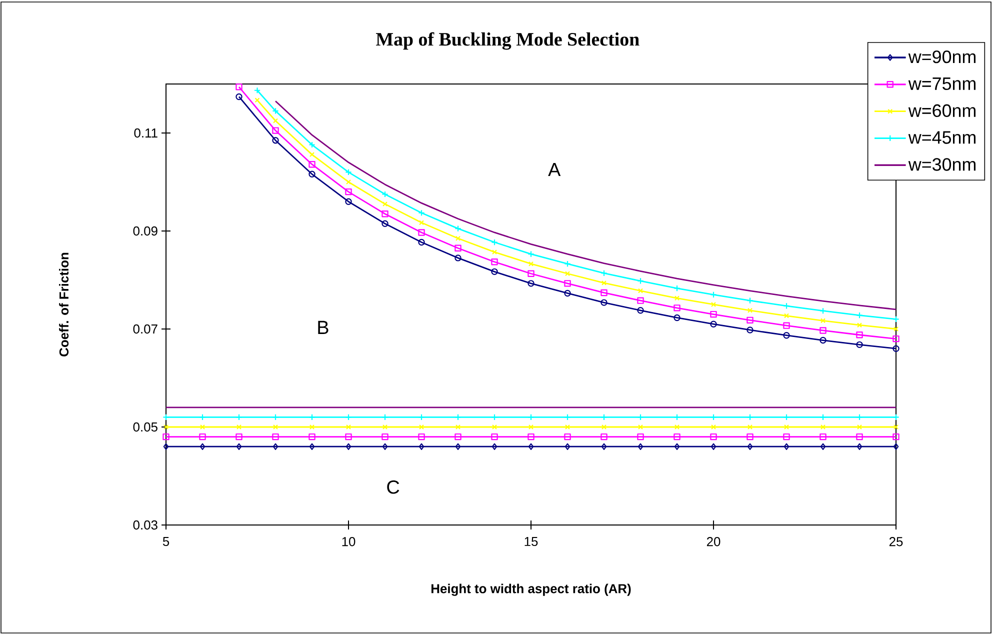 This screenshot has width=993, height=635. What do you see at coordinates (145, 525) in the screenshot?
I see `y-tick-label: 0.03` at bounding box center [145, 525].